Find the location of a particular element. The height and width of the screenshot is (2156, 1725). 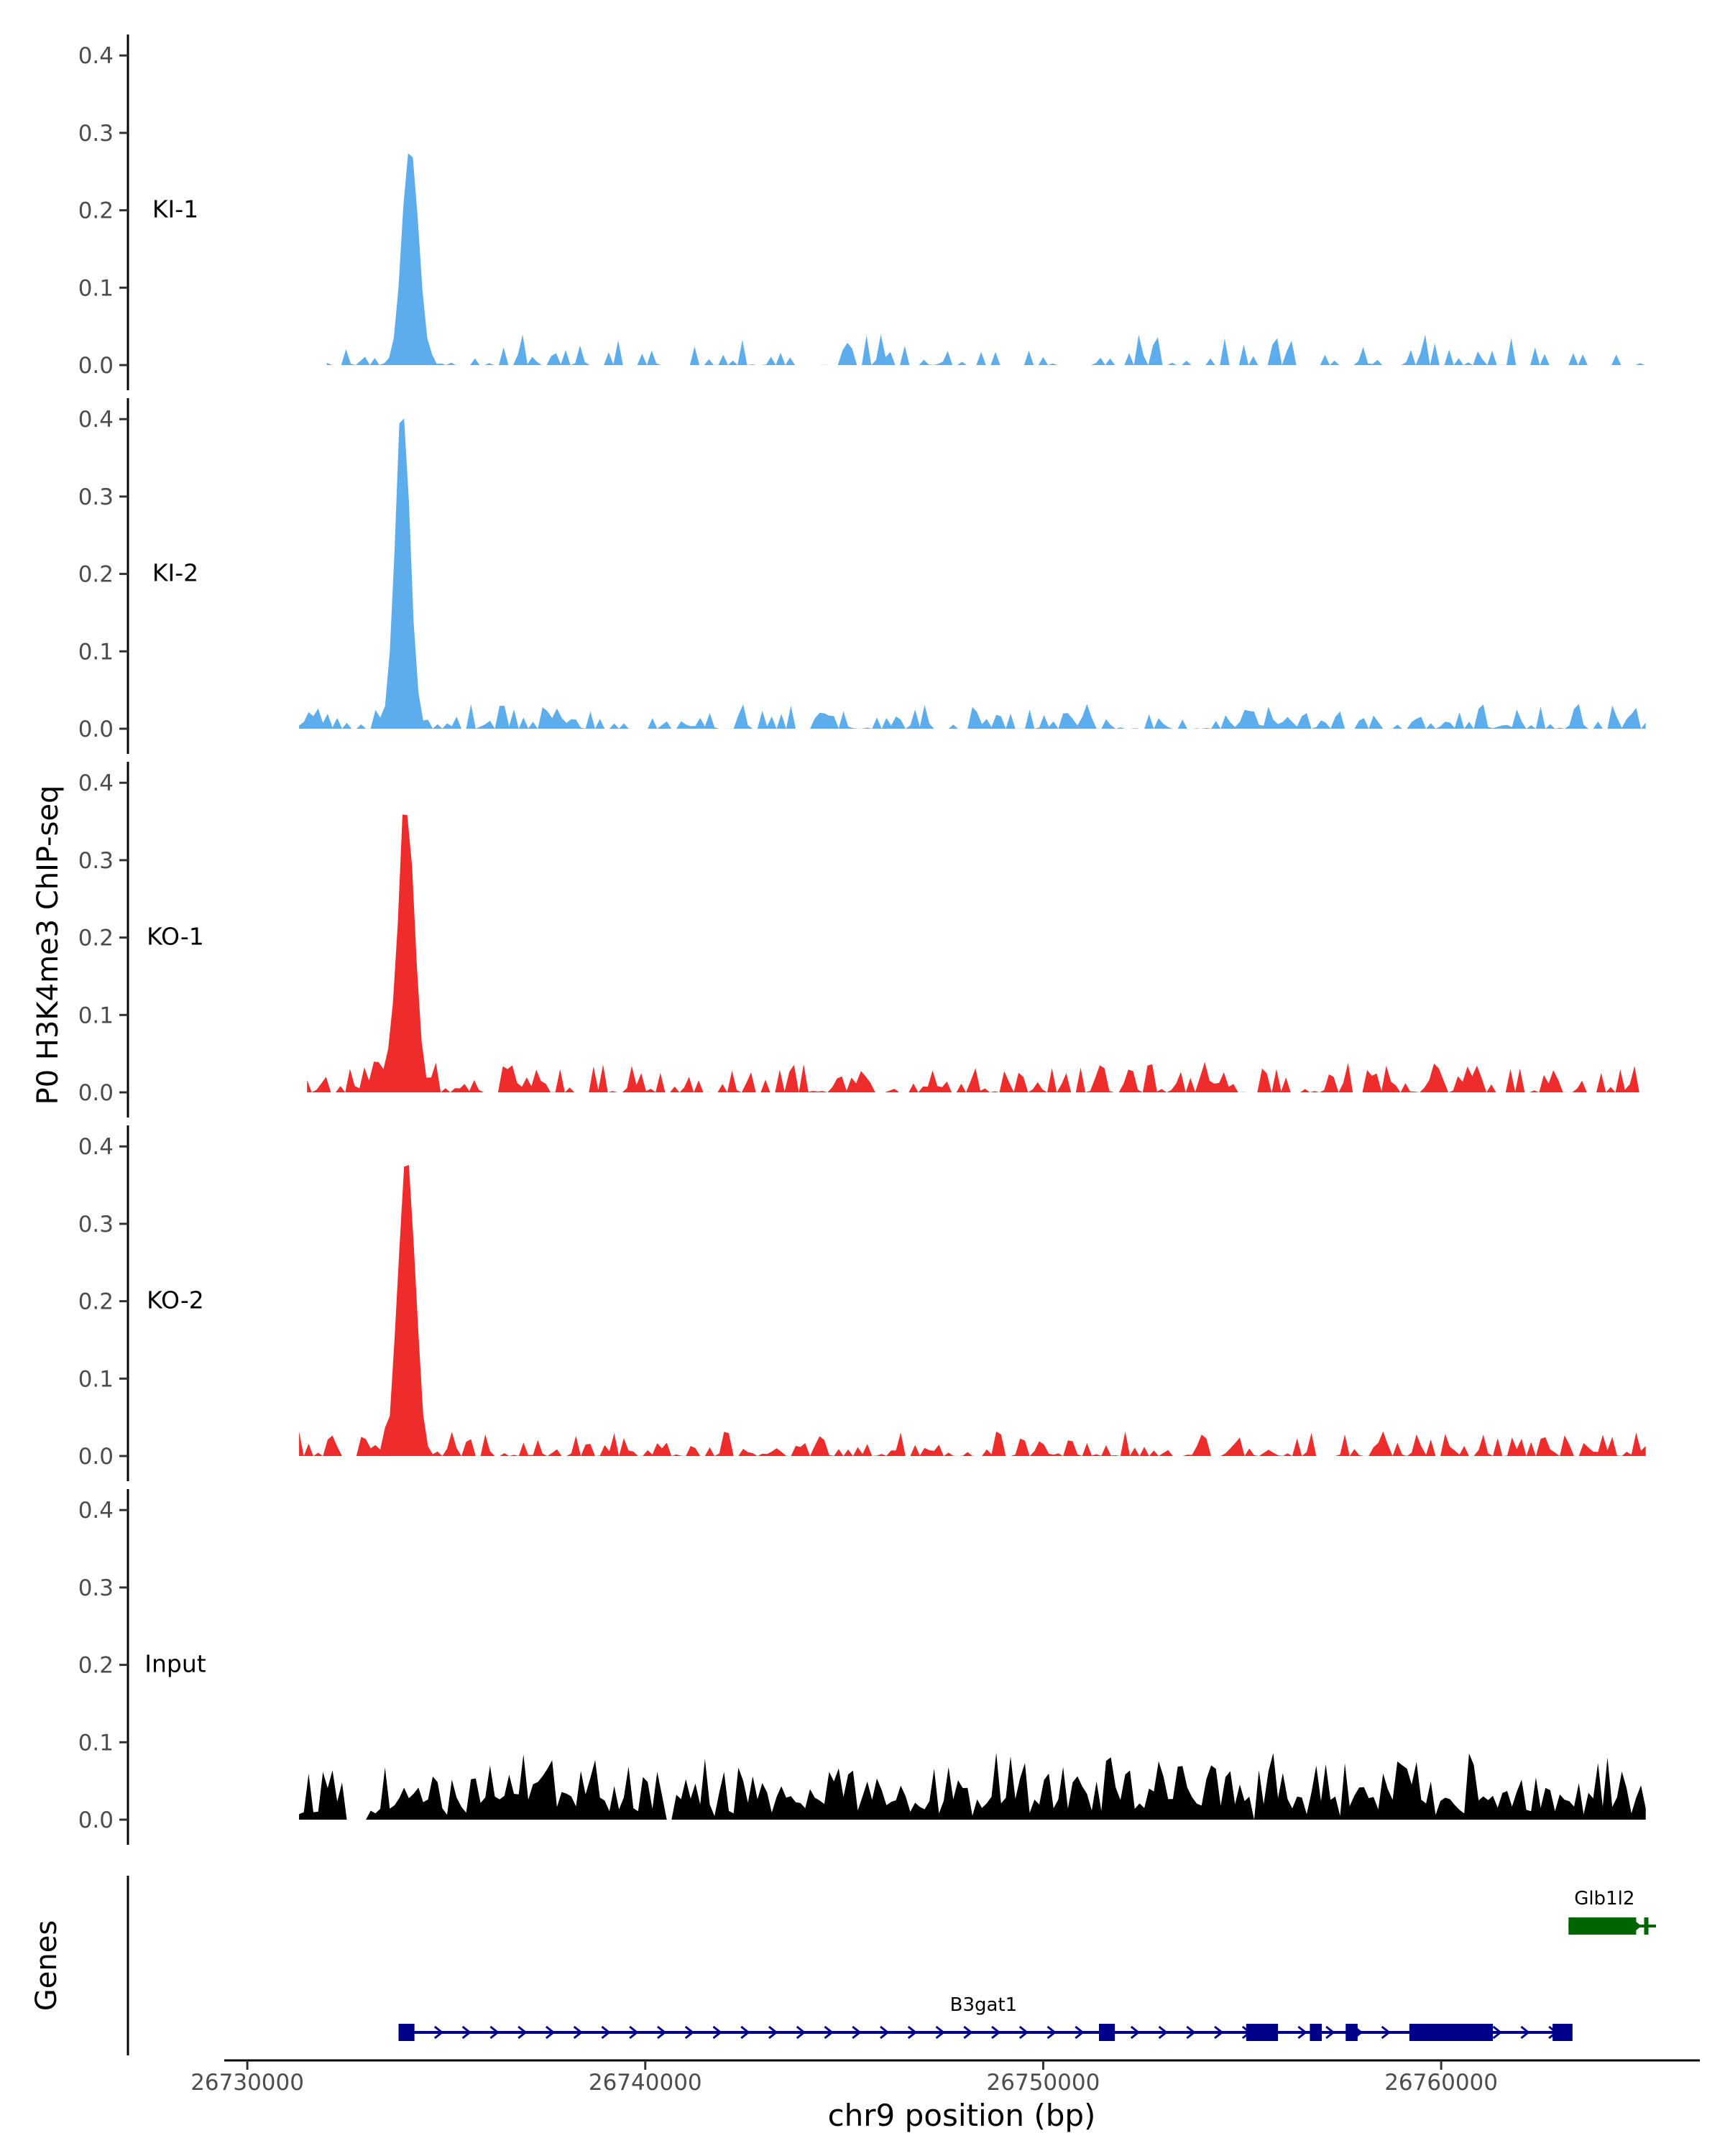

track-label: KO-2 is located at coordinates (175, 1300).